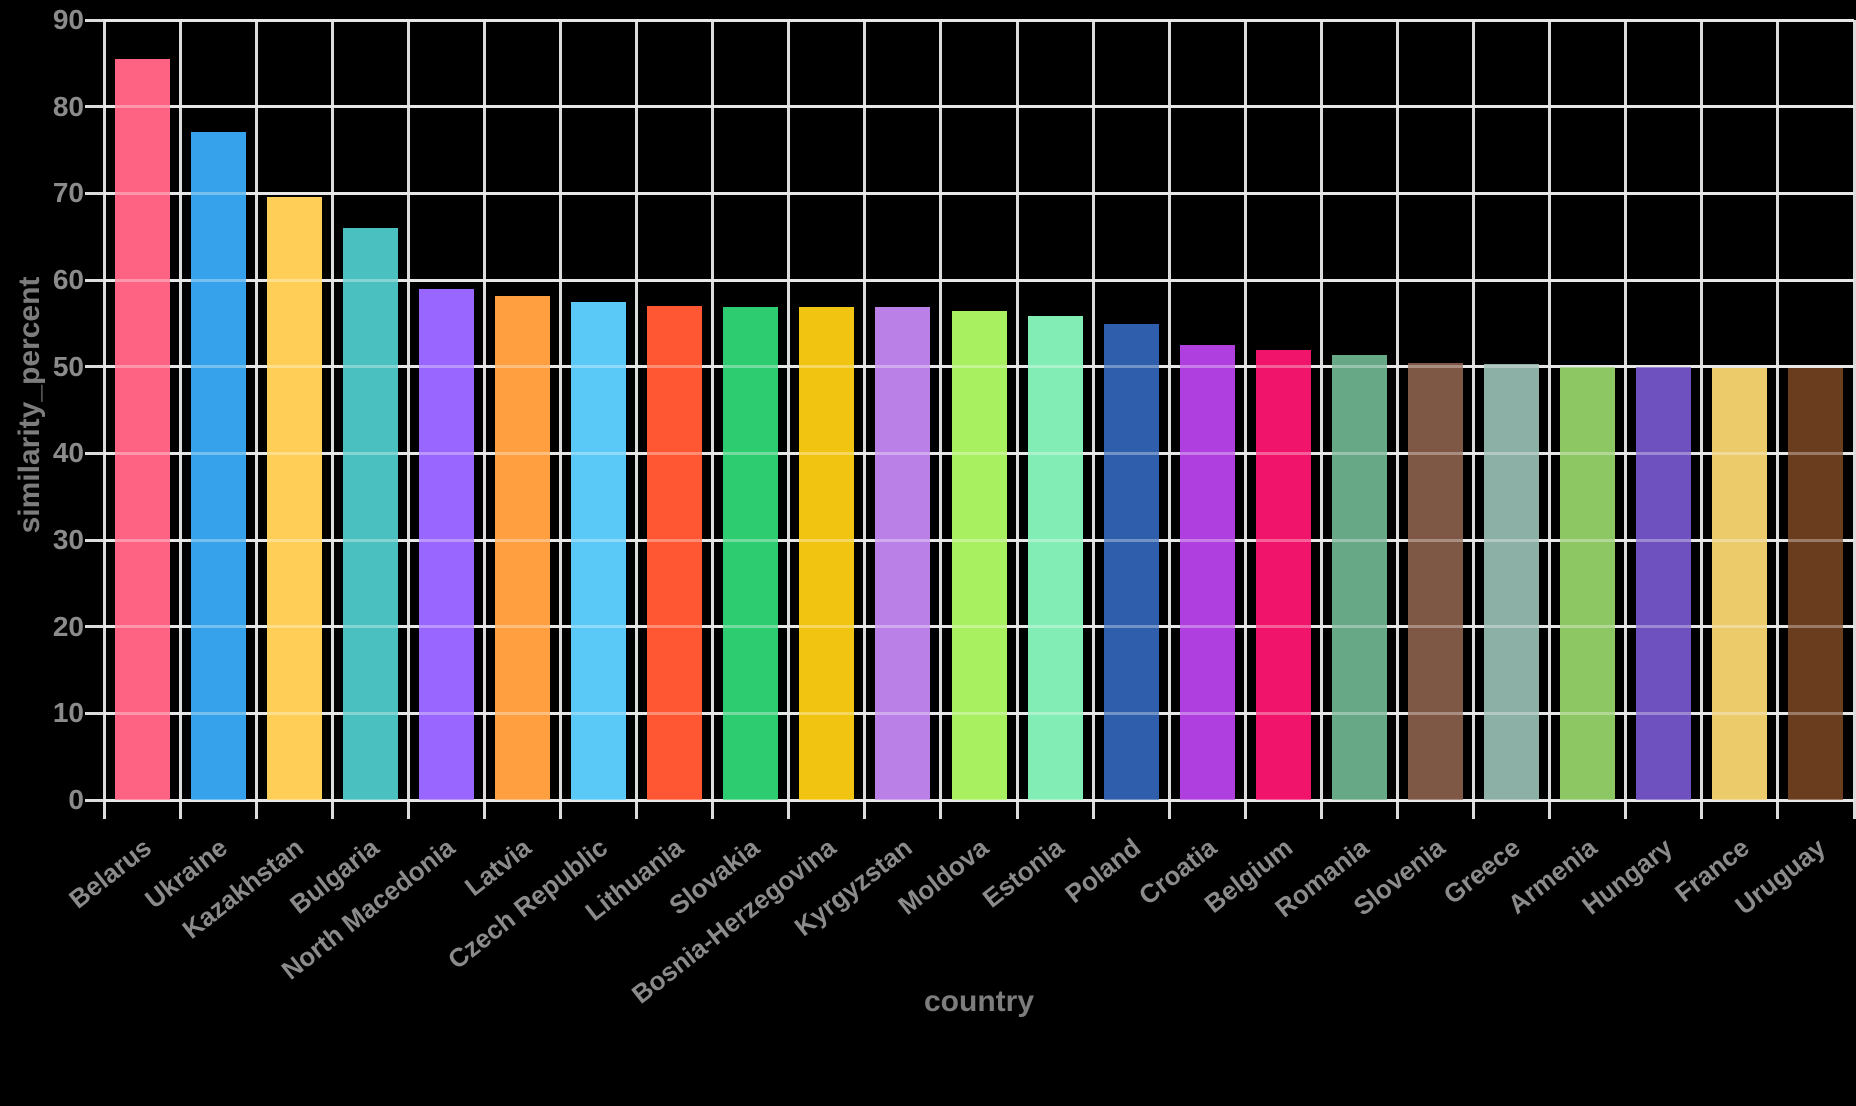  I want to click on y-tick-label: 30, so click(68, 539).